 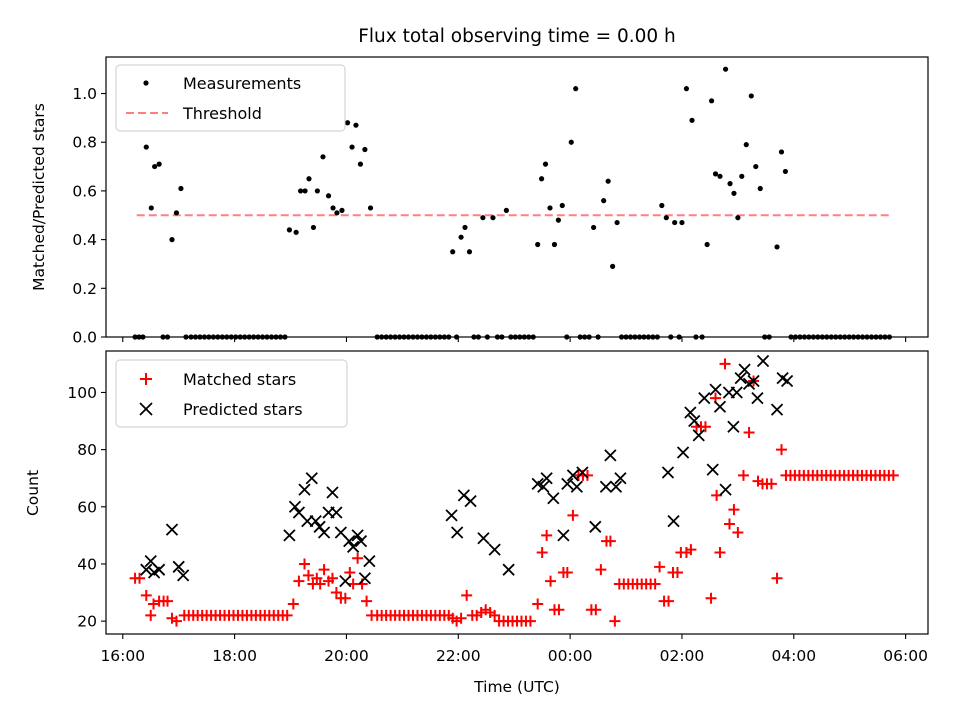 I want to click on count-y-axis: 20 40 60 80 100, so click(x=86, y=507).